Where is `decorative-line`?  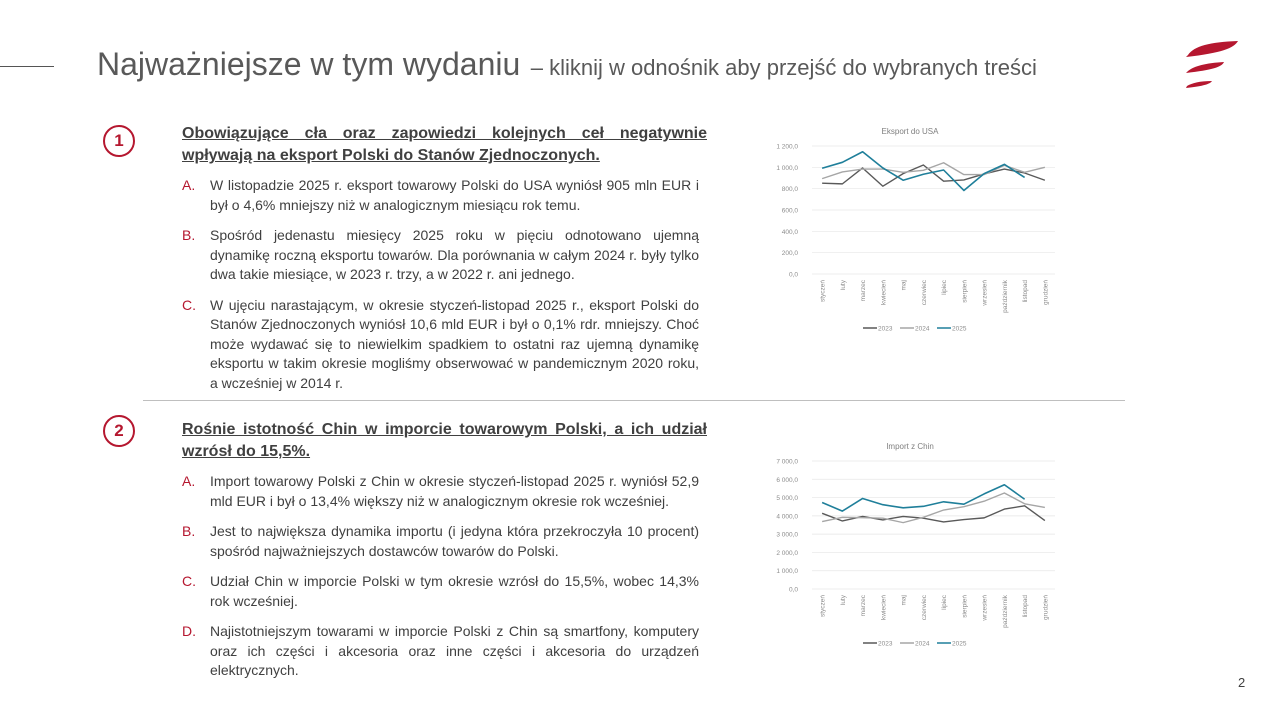 decorative-line is located at coordinates (27, 66).